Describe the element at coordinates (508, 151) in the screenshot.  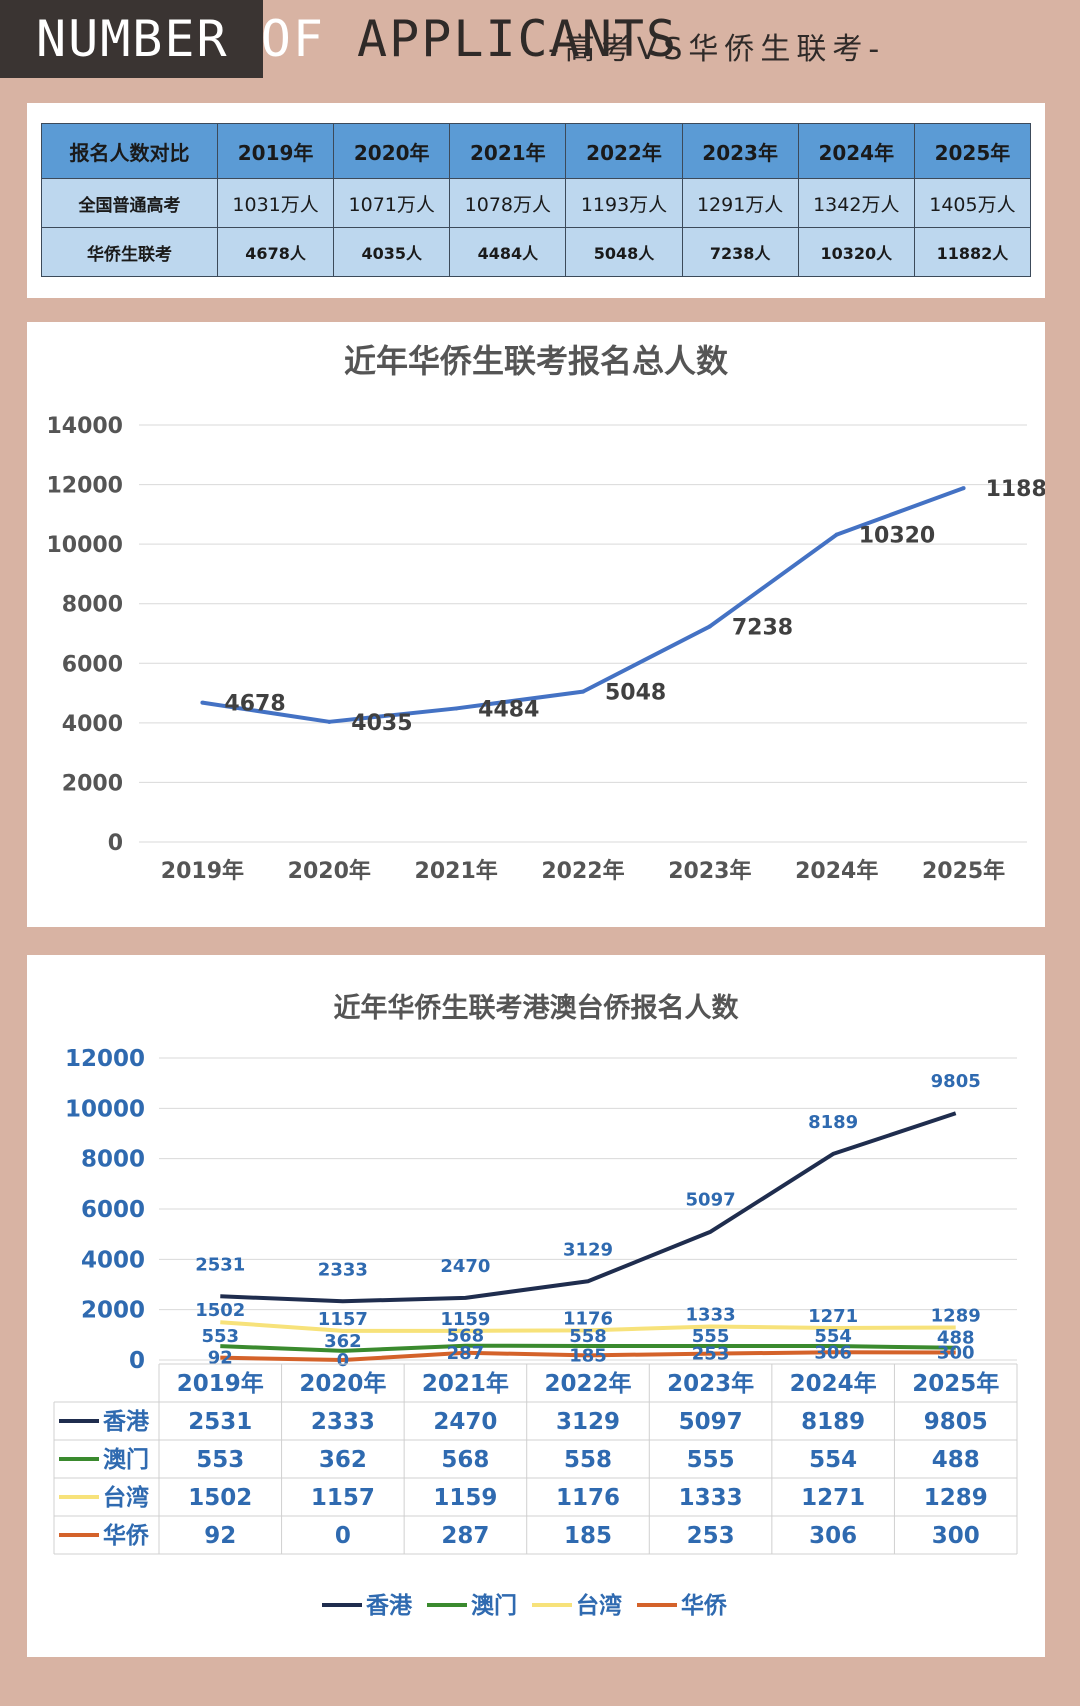
I see `table-header-year: 2021年` at that location.